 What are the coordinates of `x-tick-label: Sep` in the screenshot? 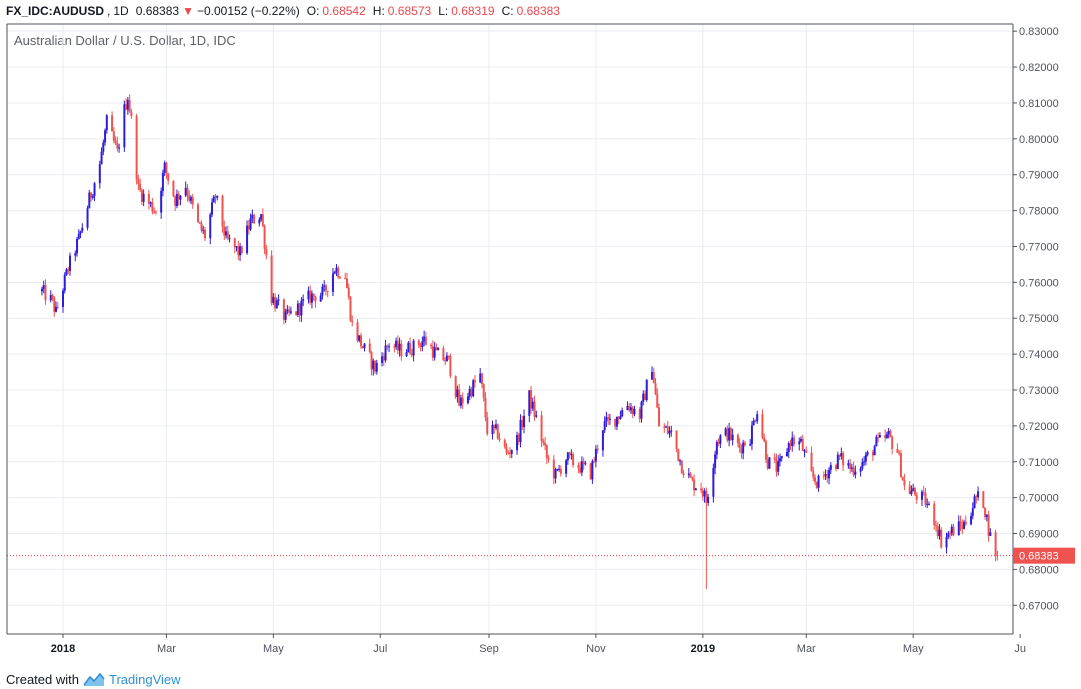 It's located at (489, 649).